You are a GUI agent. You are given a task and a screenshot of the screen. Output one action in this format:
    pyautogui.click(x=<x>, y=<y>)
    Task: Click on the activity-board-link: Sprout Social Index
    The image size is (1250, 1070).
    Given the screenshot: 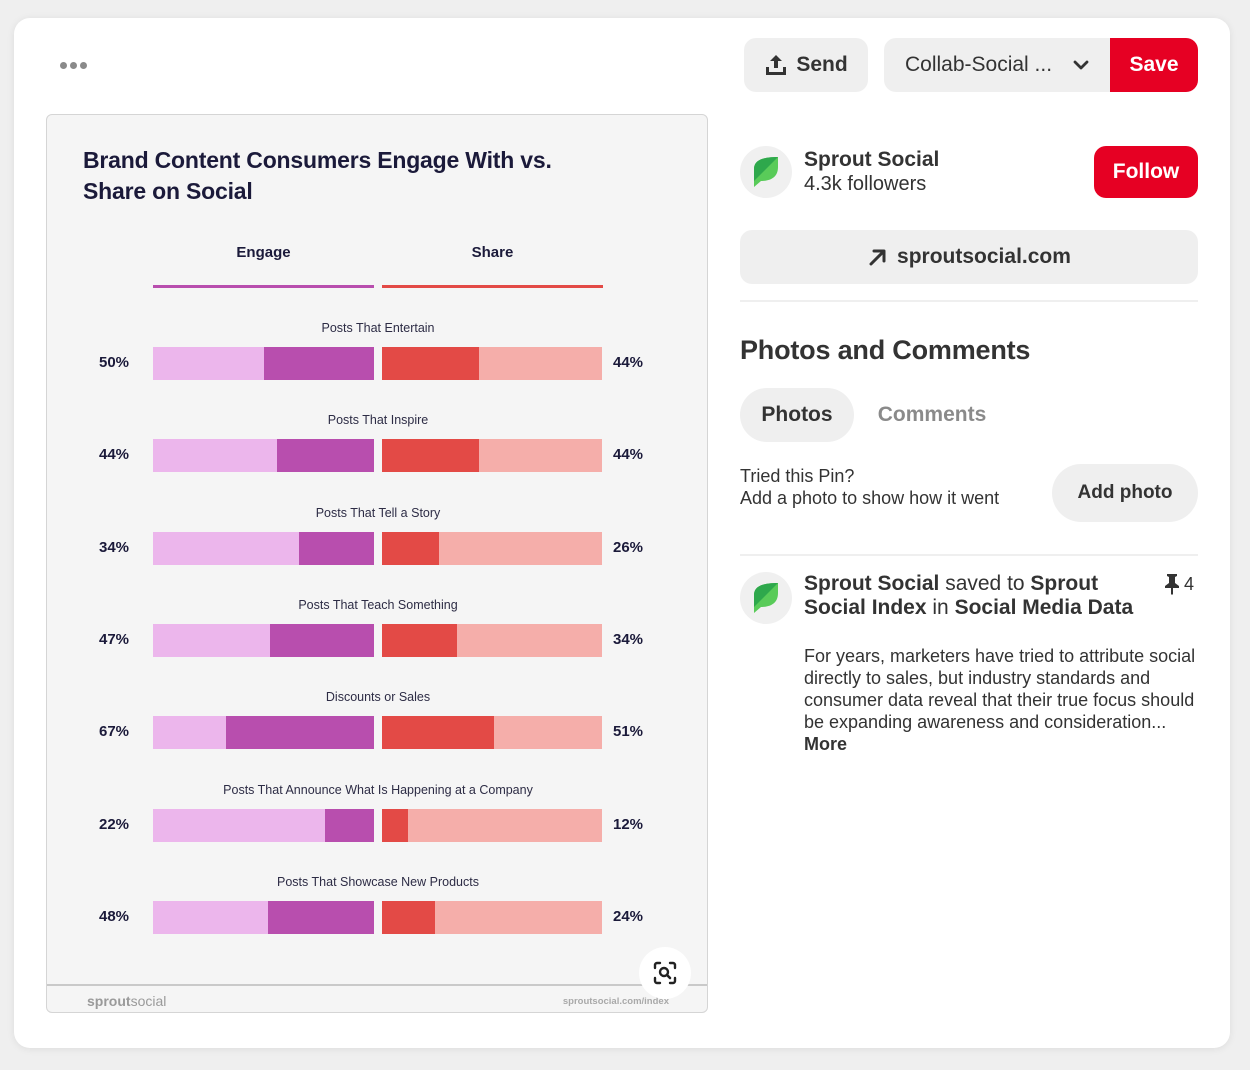 What is the action you would take?
    pyautogui.click(x=951, y=595)
    